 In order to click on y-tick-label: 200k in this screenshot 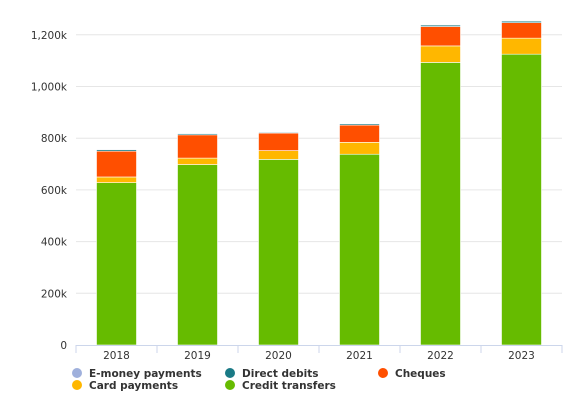, I will do `click(54, 294)`.